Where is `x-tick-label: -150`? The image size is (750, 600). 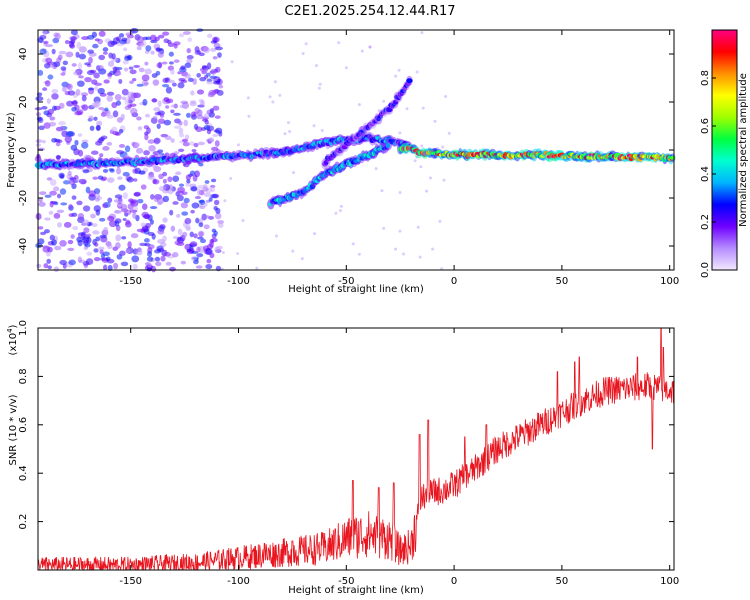 x-tick-label: -150 is located at coordinates (130, 581).